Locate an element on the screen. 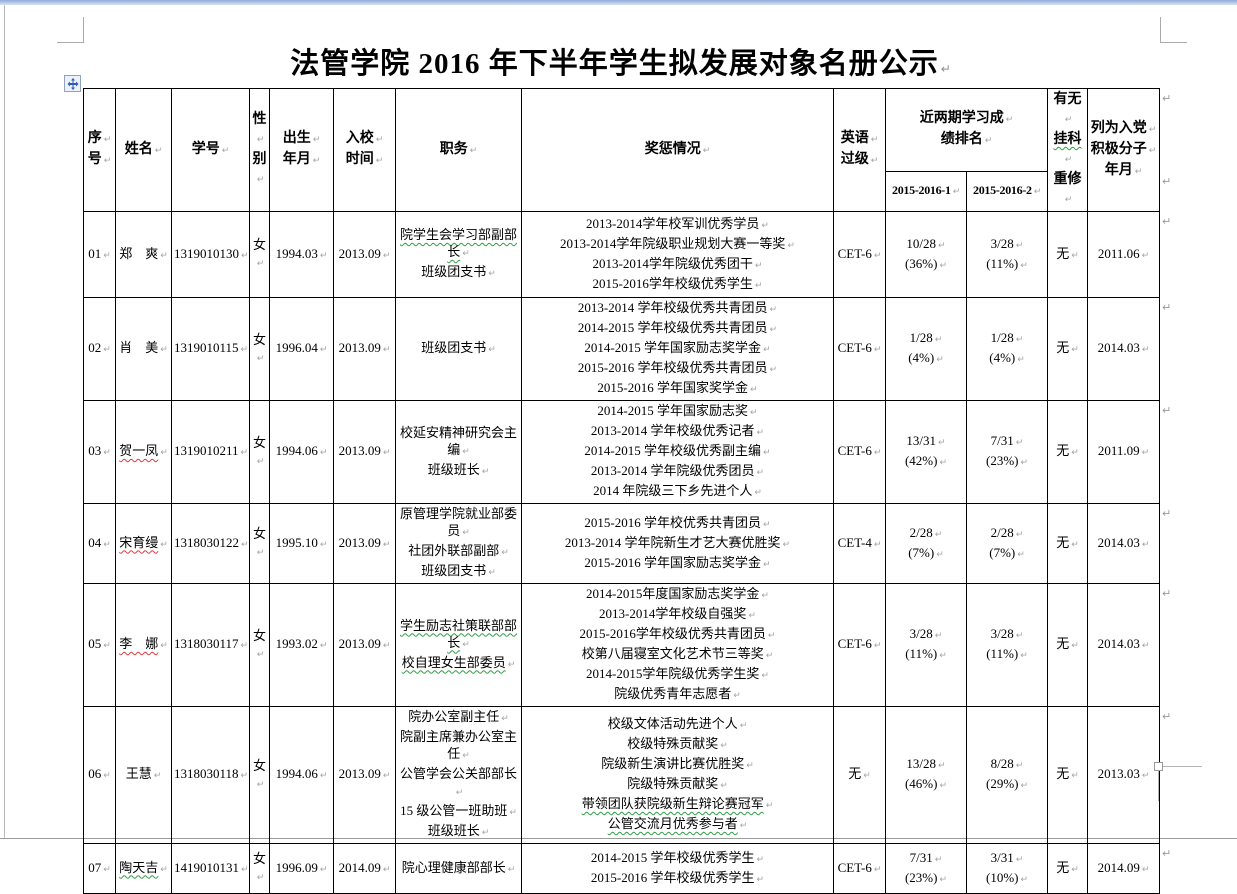 The height and width of the screenshot is (894, 1237). serial-cell: 07 is located at coordinates (99, 868).